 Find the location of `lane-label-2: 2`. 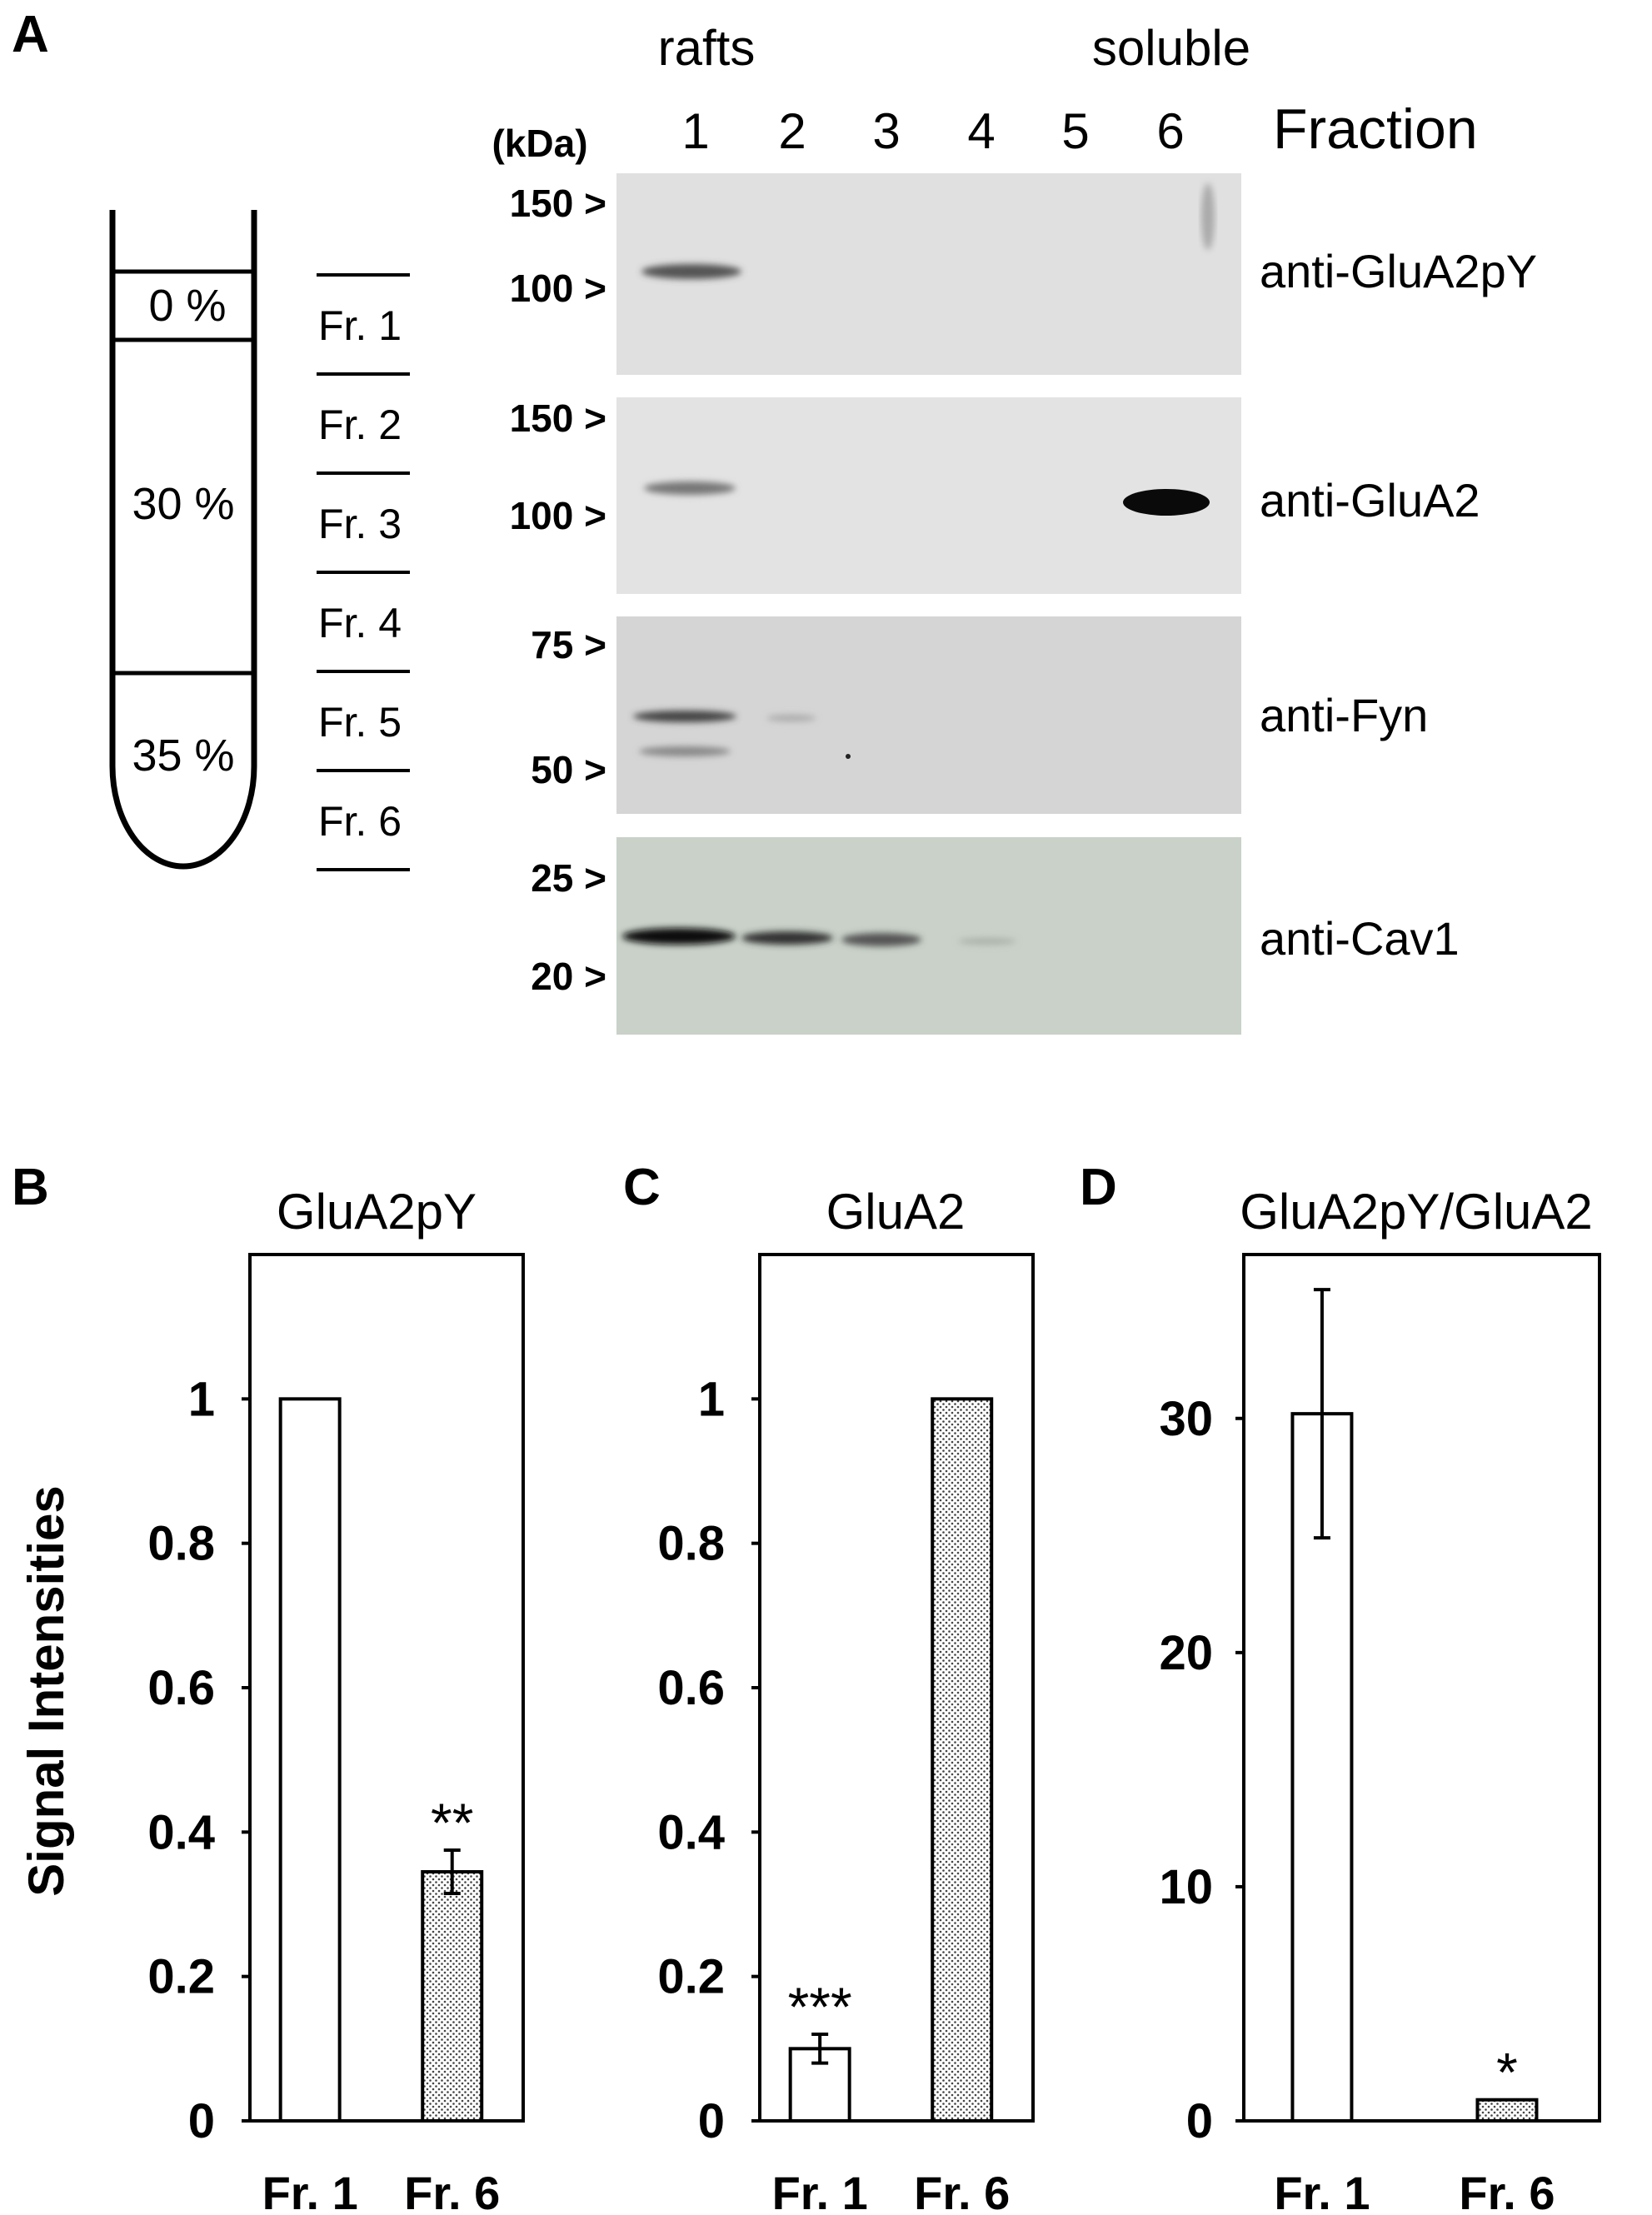

lane-label-2: 2 is located at coordinates (792, 131).